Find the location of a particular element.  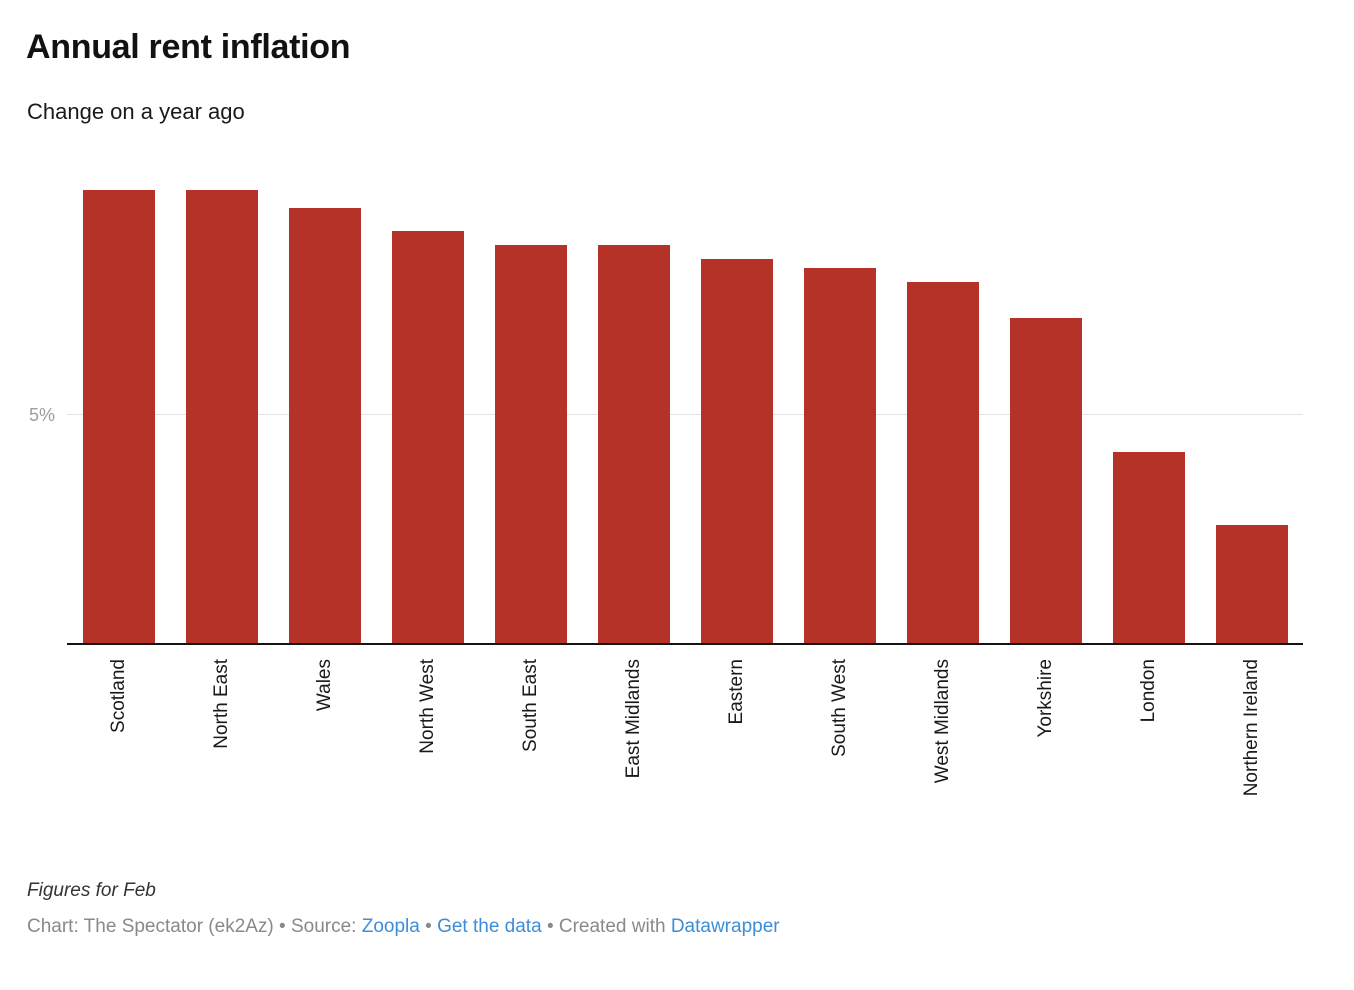

bar-scotland is located at coordinates (118, 417).